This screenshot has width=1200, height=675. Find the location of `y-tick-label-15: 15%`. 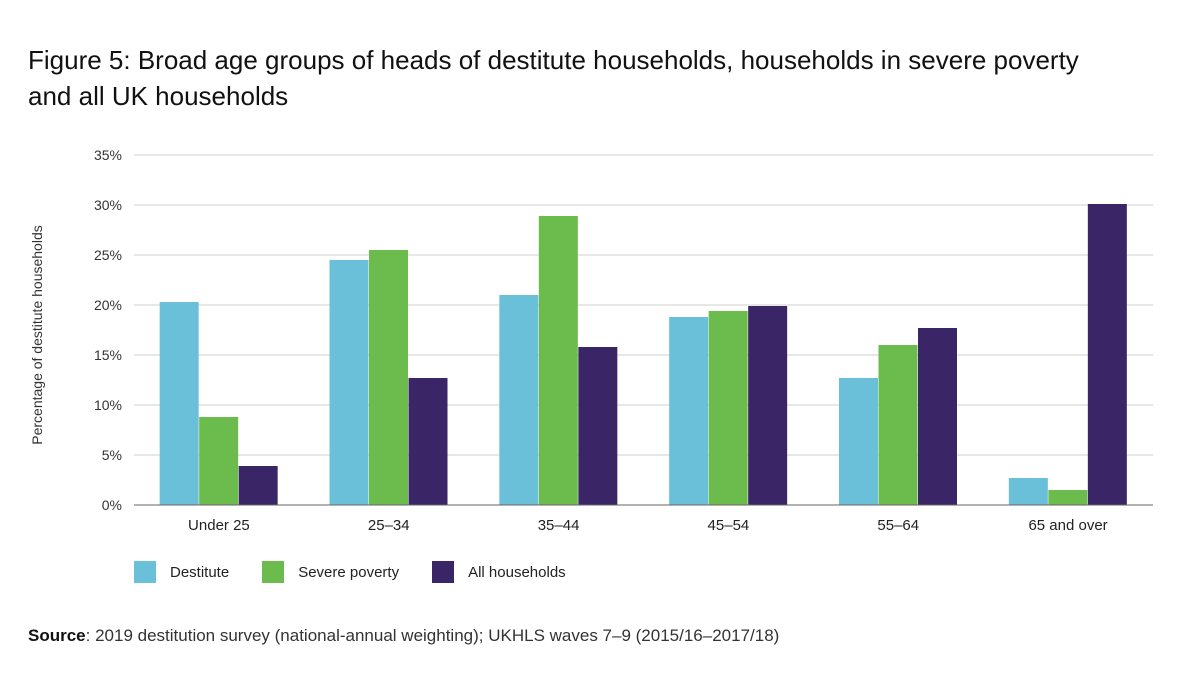

y-tick-label-15: 15% is located at coordinates (108, 355).